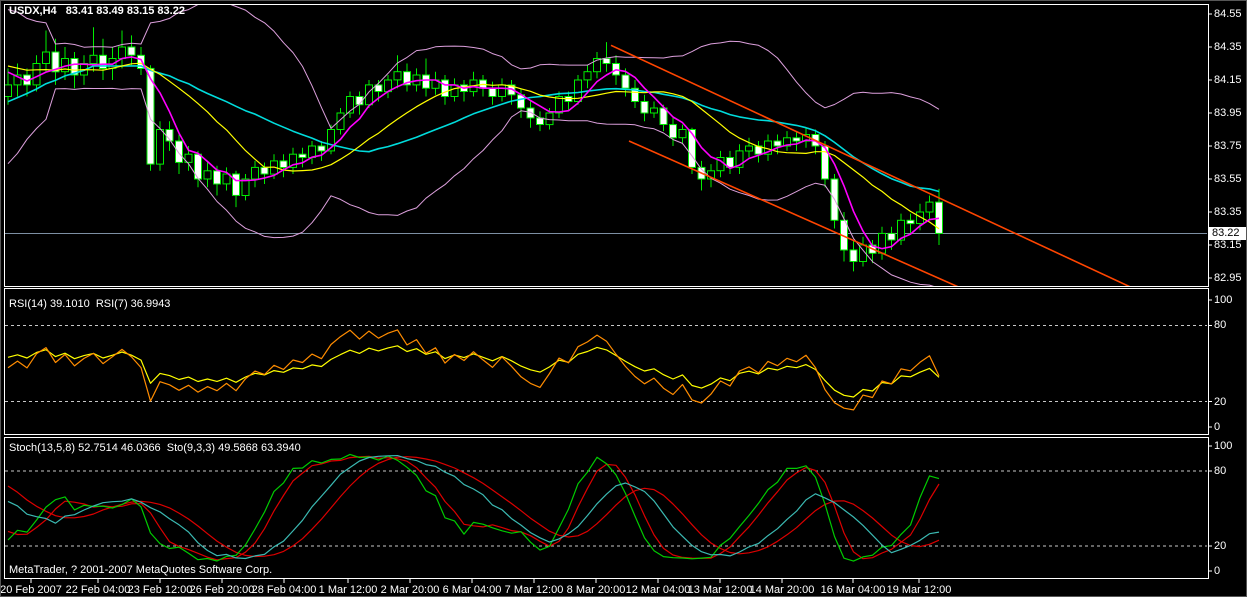 The width and height of the screenshot is (1247, 597). What do you see at coordinates (596, 590) in the screenshot?
I see `time-axis-label: 8 Mar 20:00` at bounding box center [596, 590].